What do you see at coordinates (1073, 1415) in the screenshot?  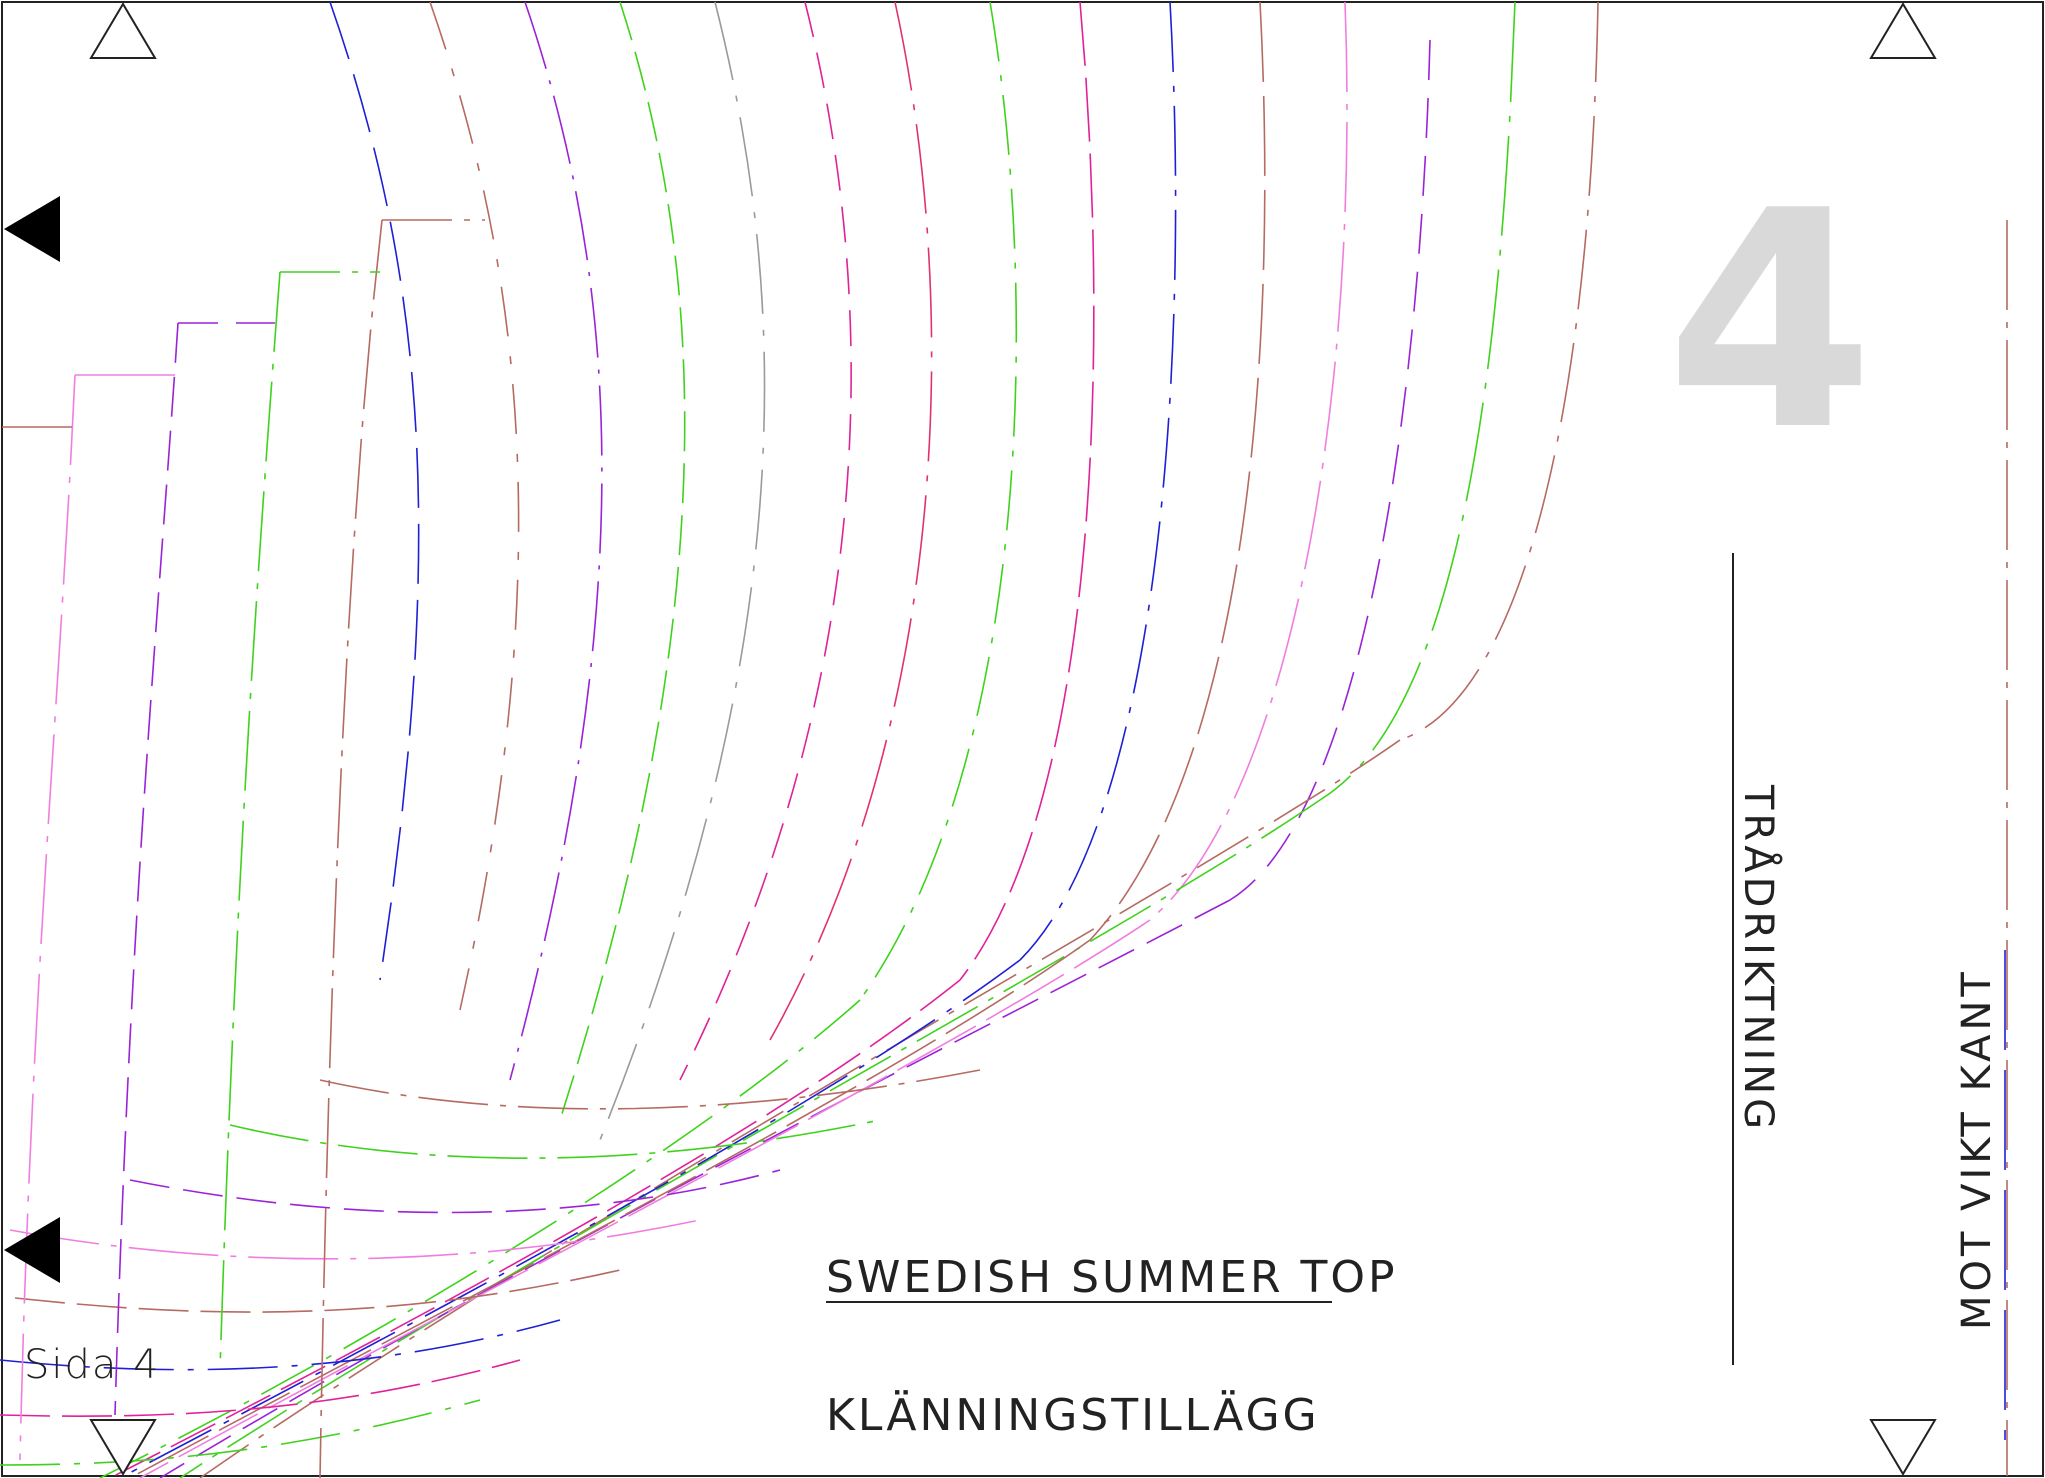 I see `pattern-subtitle: KLÄNNINGSTILLÄGG` at bounding box center [1073, 1415].